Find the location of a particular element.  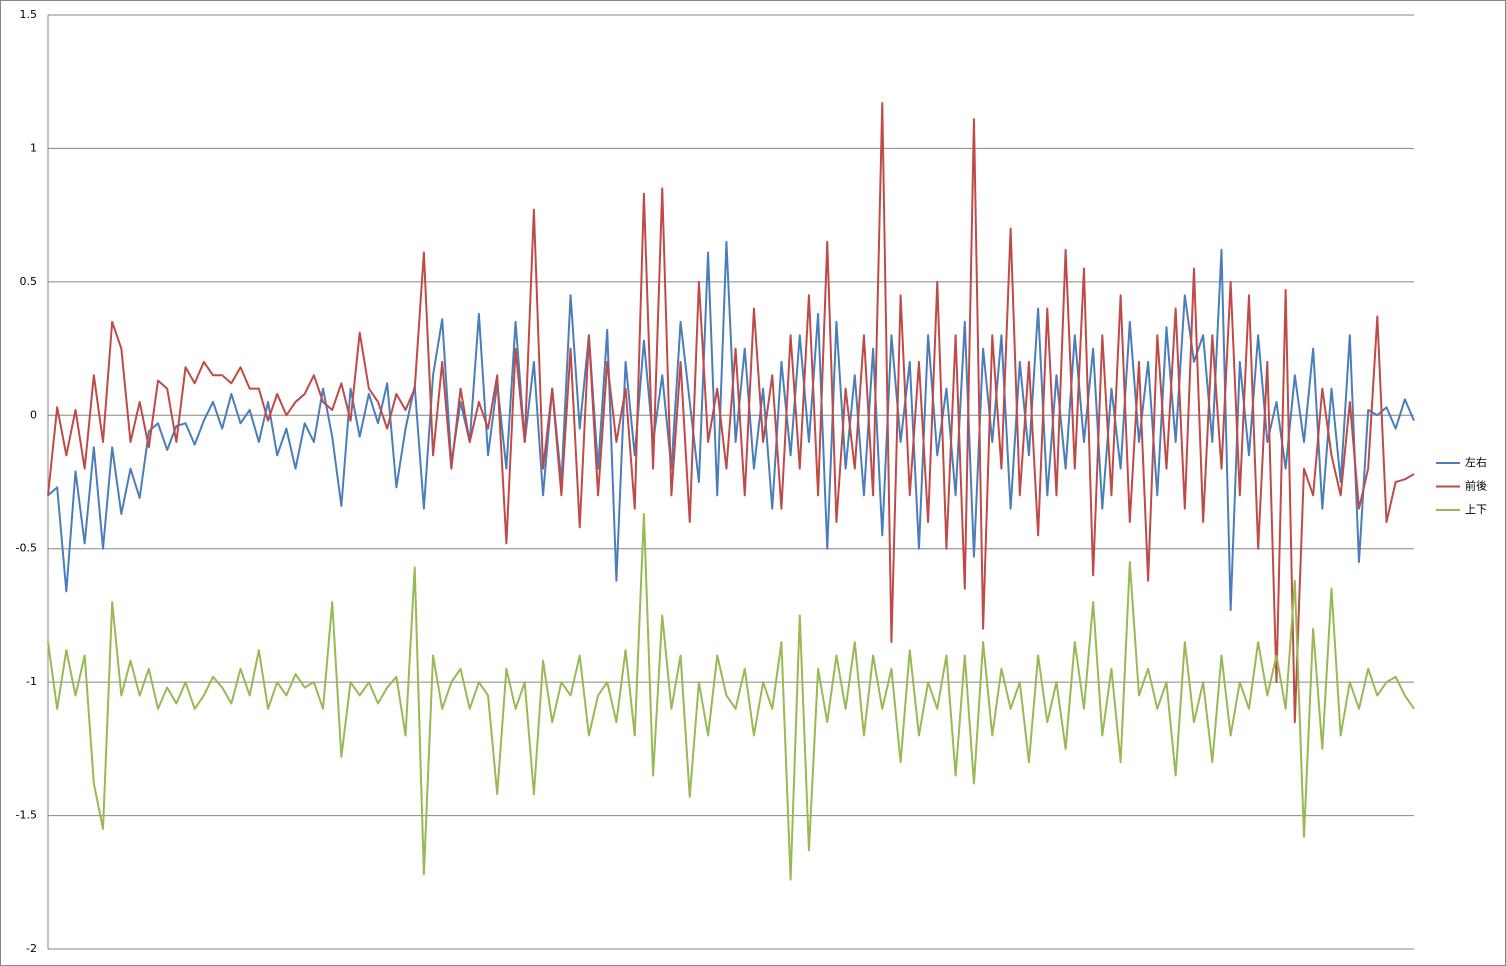

y-tick-label: -1.5 is located at coordinates (26, 815).